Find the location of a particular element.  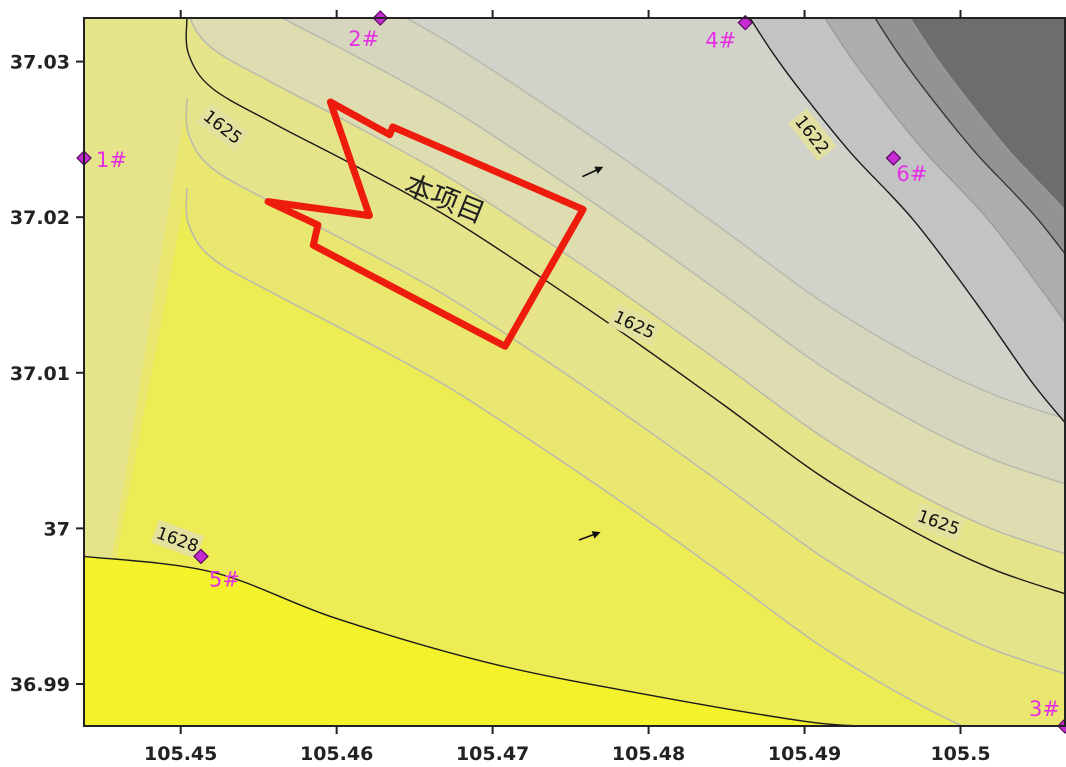

x-tick-label: 105.48 is located at coordinates (648, 754).